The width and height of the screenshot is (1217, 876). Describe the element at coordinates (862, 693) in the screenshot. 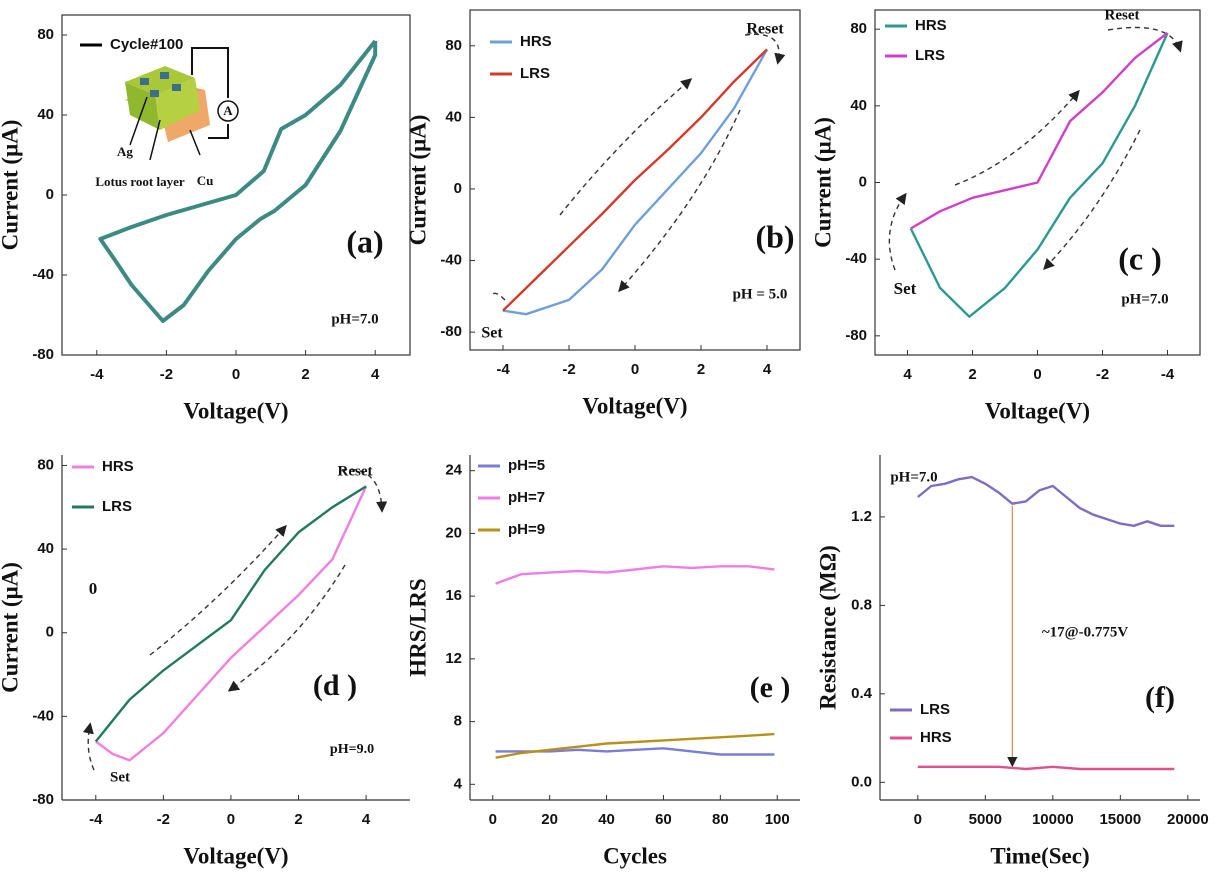

I see `y-tick-label: 0.4` at that location.